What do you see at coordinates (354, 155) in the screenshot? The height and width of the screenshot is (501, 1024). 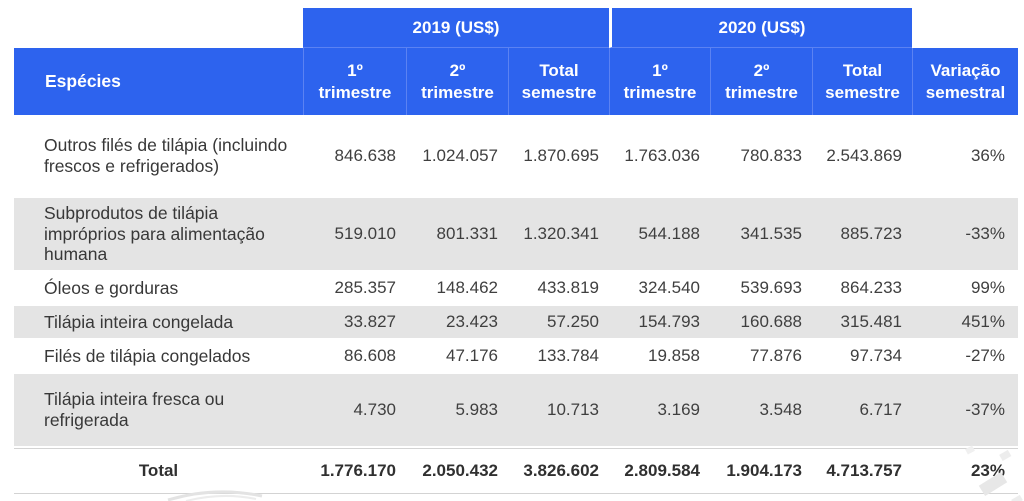 I see `value-cell: 846.638` at bounding box center [354, 155].